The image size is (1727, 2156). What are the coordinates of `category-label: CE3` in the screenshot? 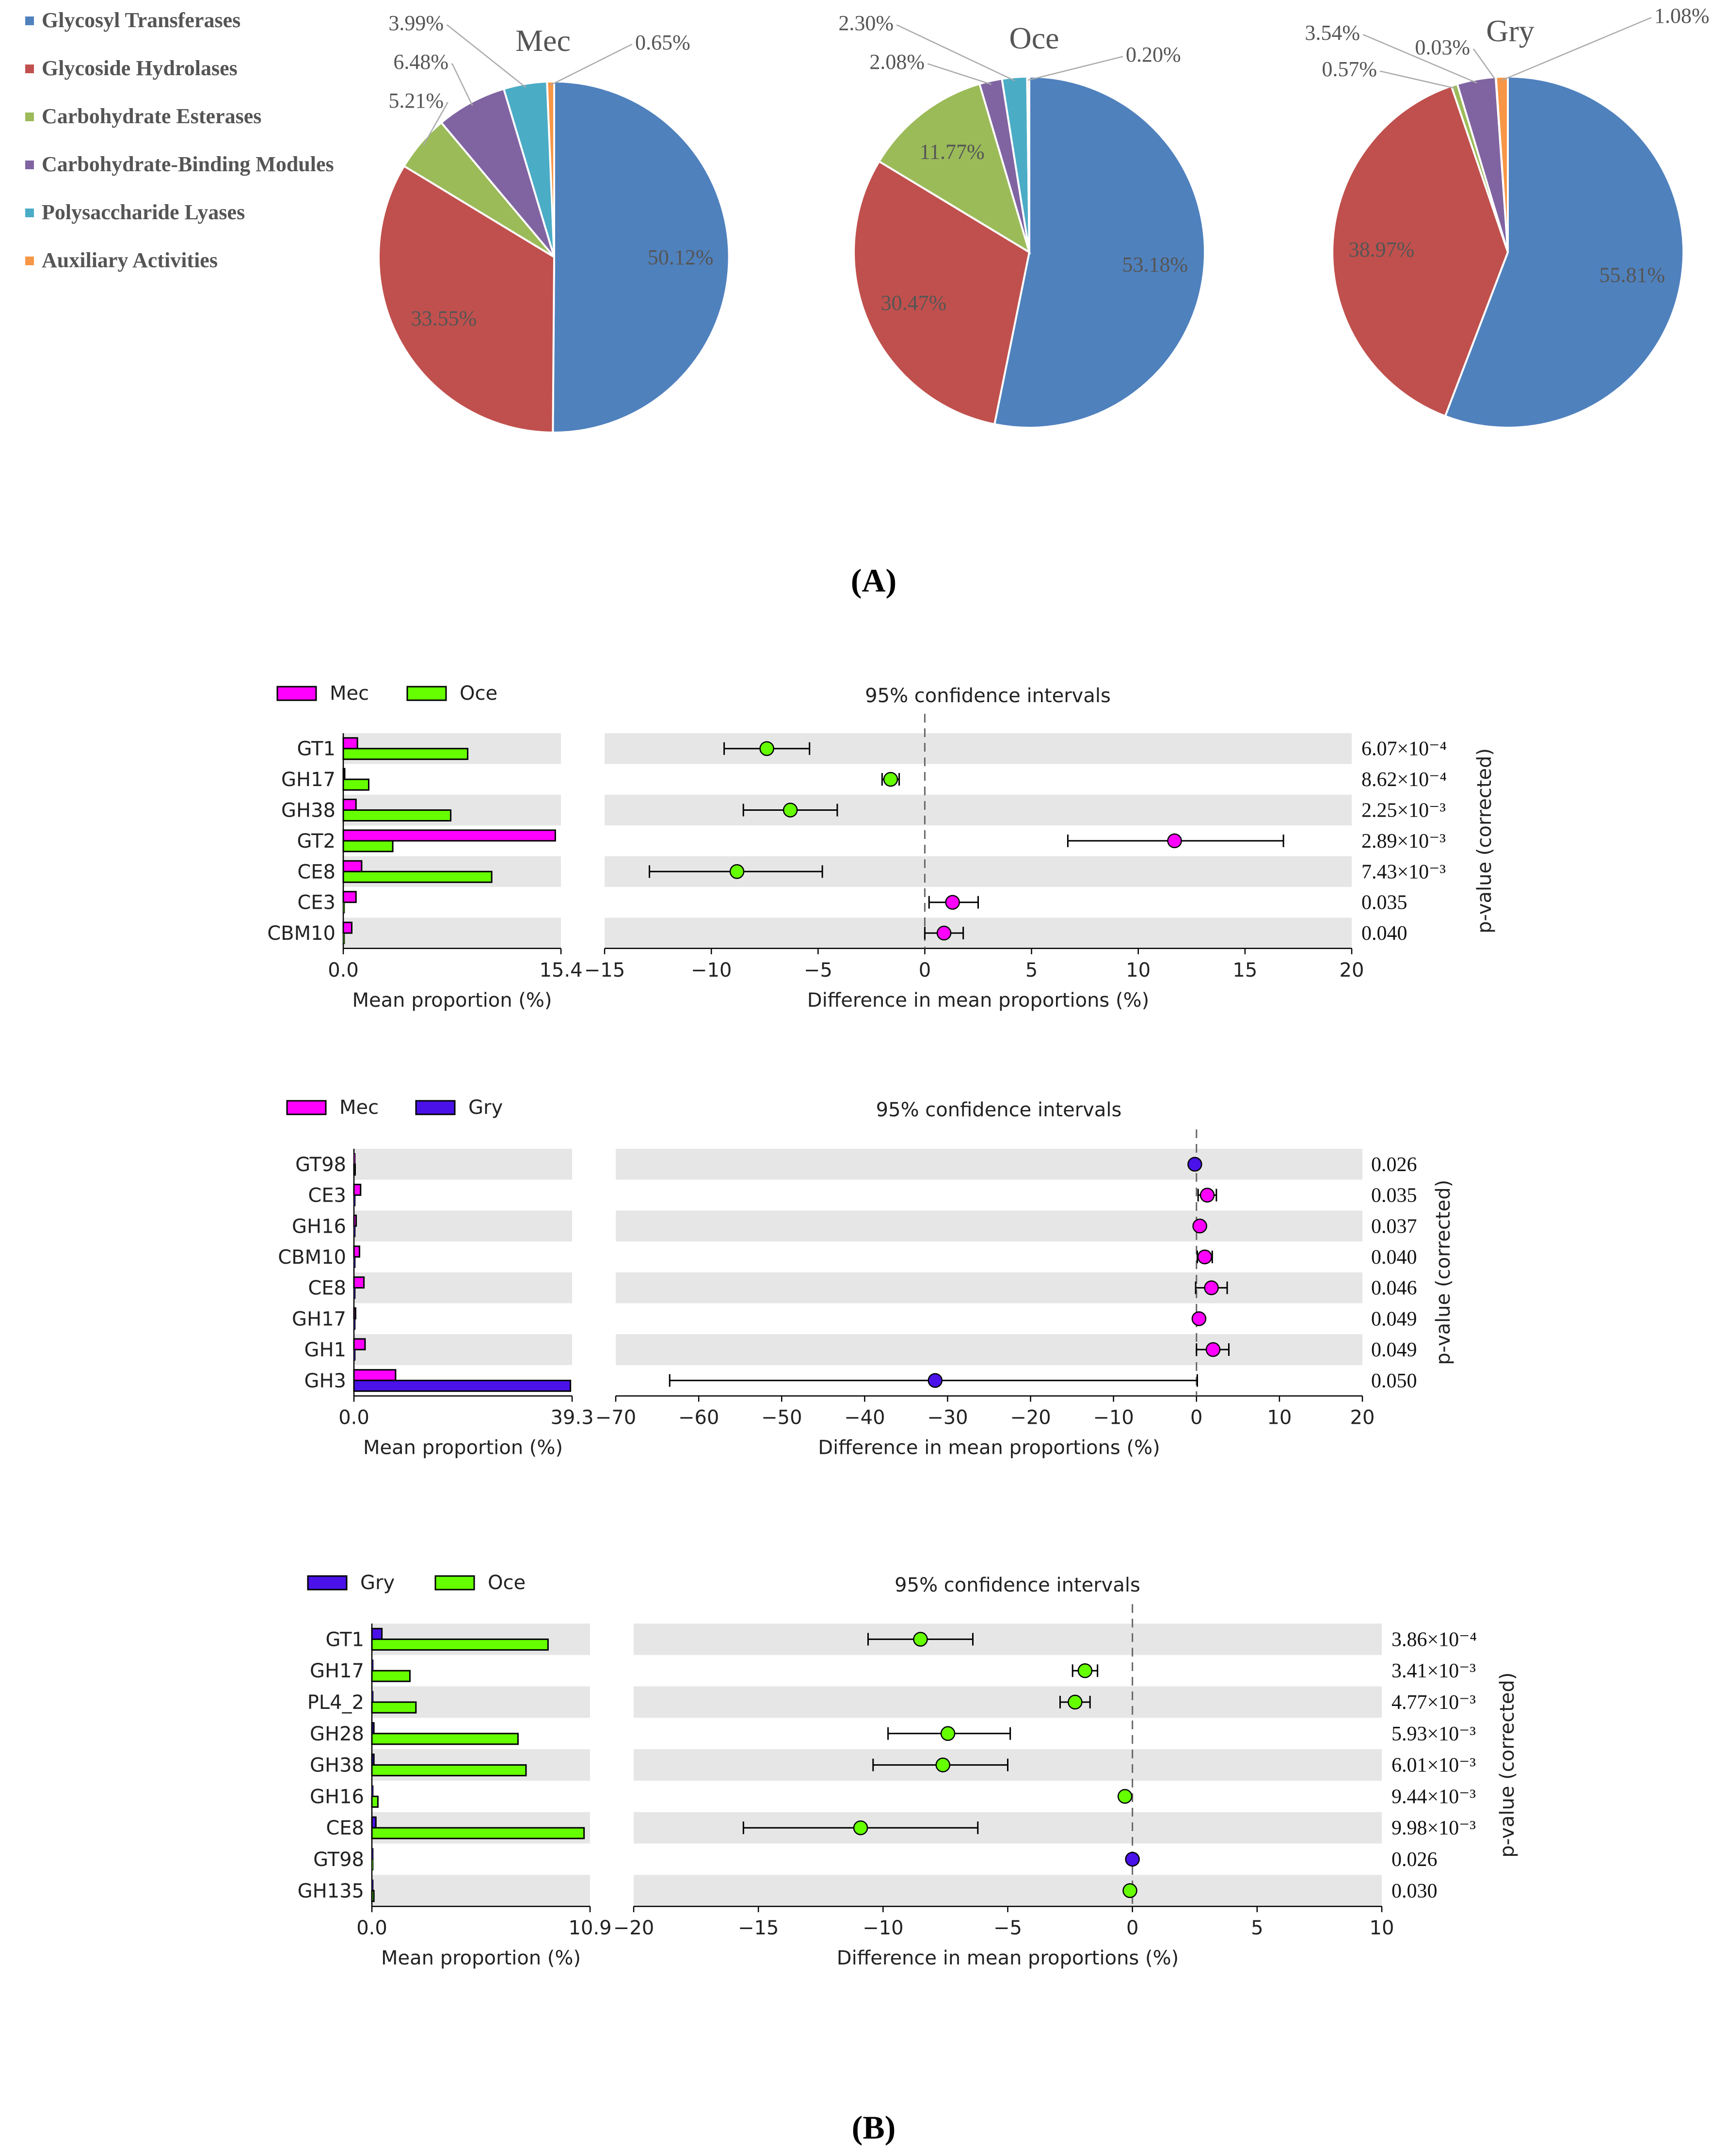 It's located at (316, 903).